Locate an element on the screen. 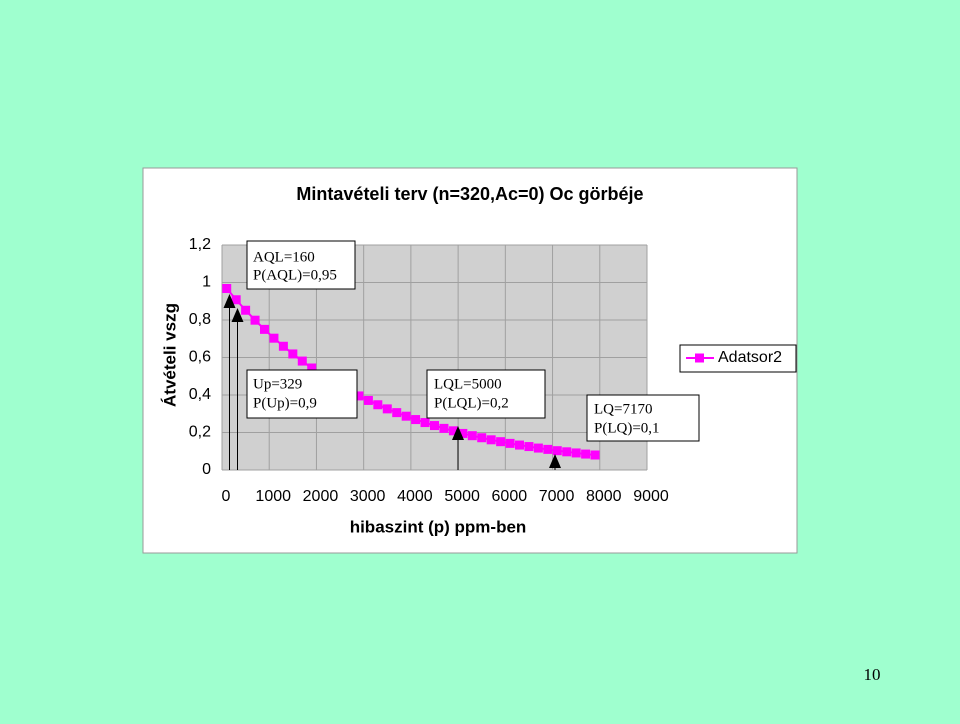 The image size is (960, 724). y-tick-label: 0,6 is located at coordinates (200, 357).